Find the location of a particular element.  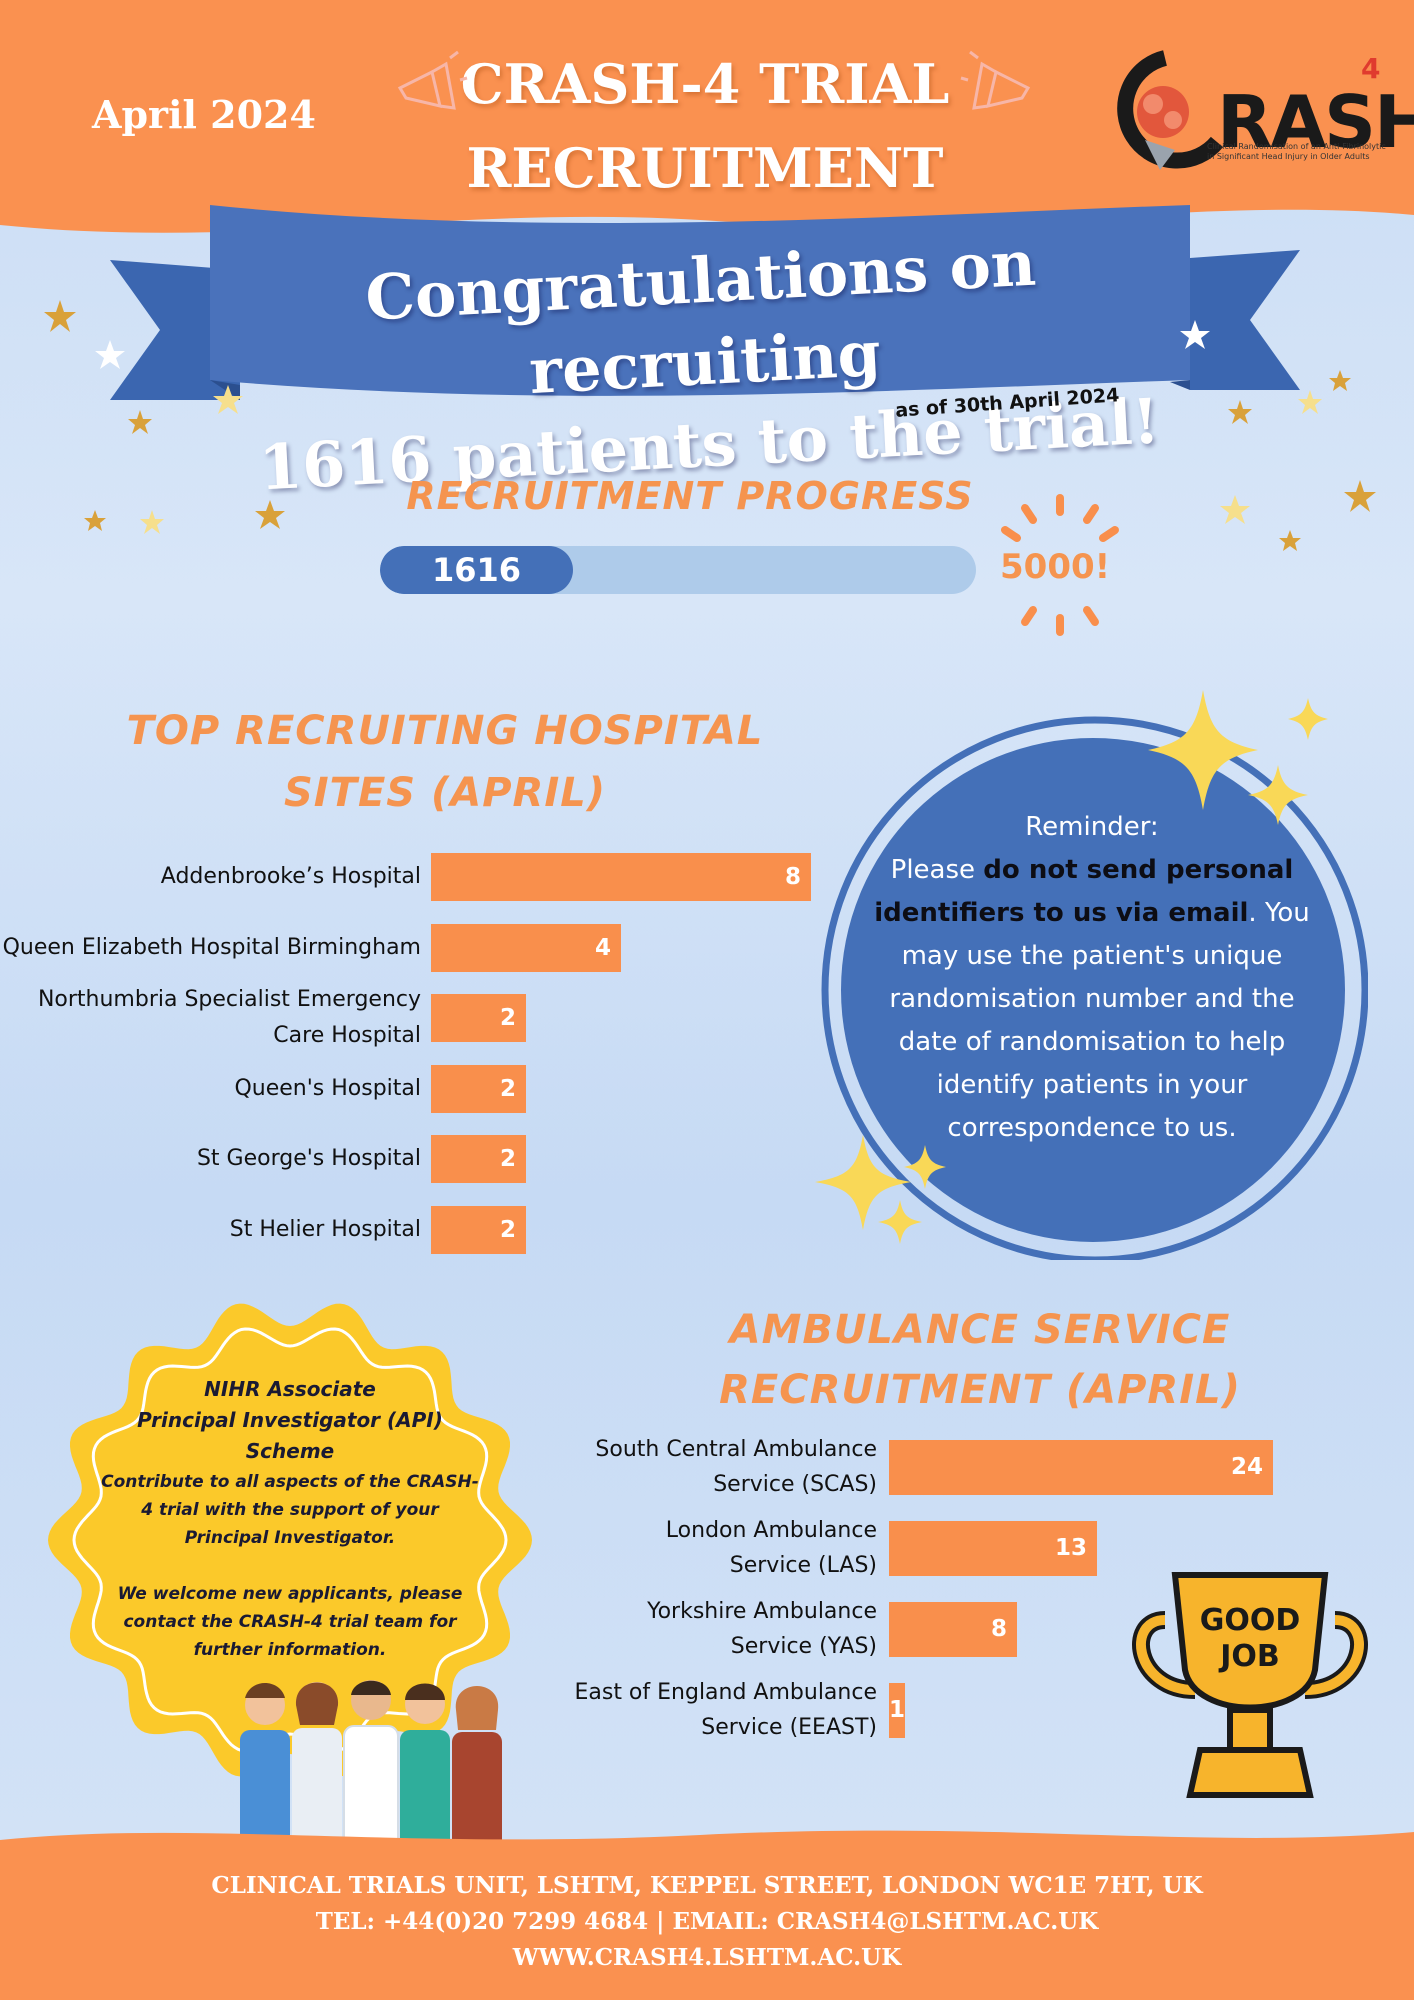

header-band is located at coordinates (707, 116).